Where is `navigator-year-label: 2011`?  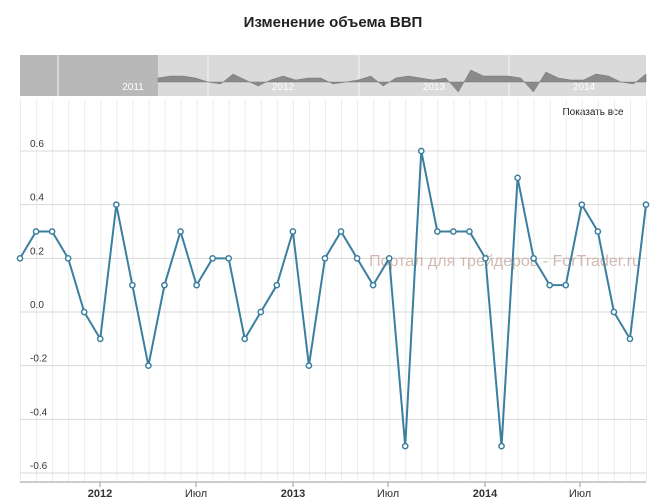
navigator-year-label: 2011 is located at coordinates (133, 87).